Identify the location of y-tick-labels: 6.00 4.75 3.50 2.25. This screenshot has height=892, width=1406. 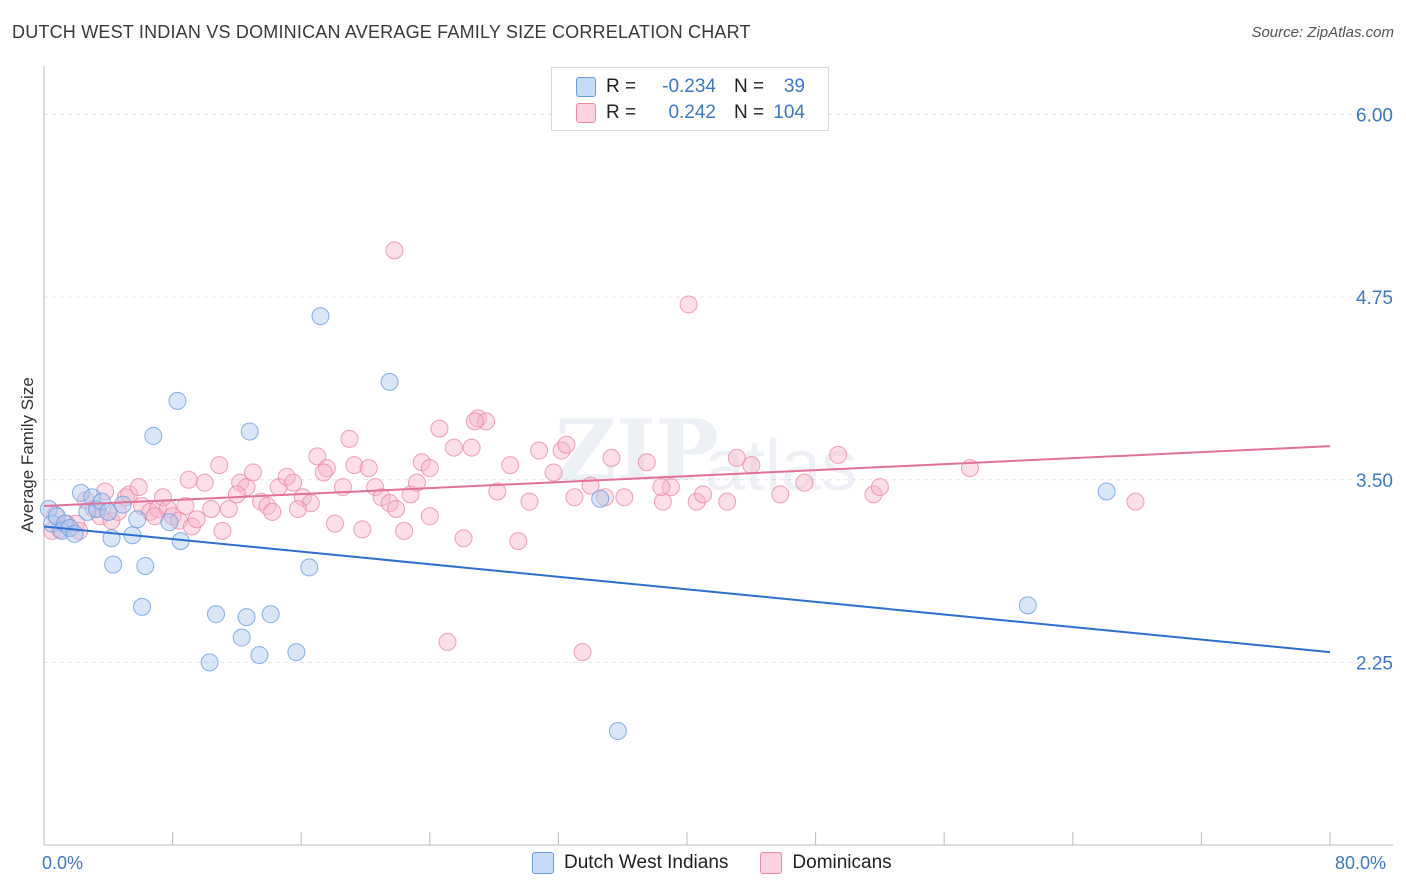
(1374, 390).